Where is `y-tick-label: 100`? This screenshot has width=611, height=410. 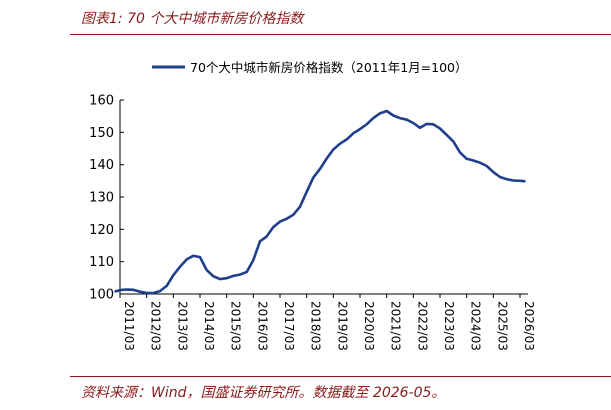
y-tick-label: 100 is located at coordinates (101, 295).